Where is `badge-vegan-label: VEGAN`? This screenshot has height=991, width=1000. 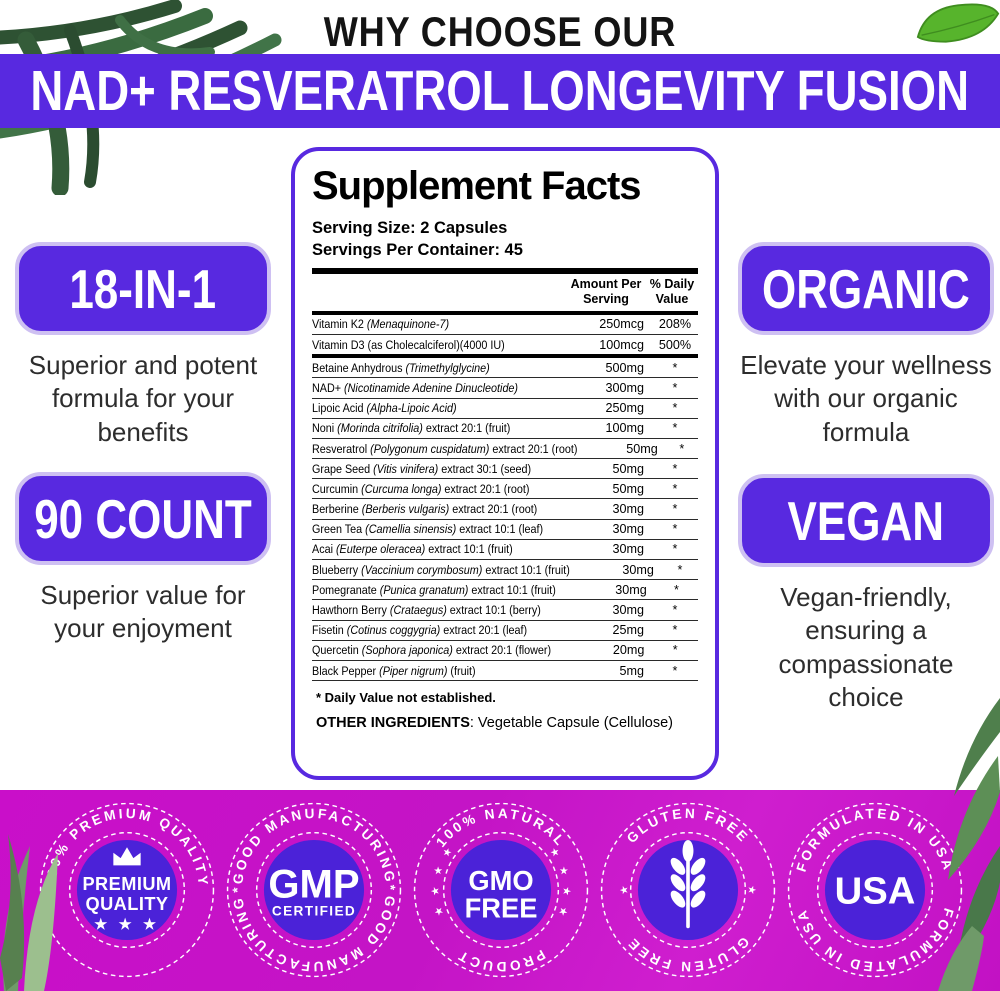
badge-vegan-label: VEGAN is located at coordinates (866, 520).